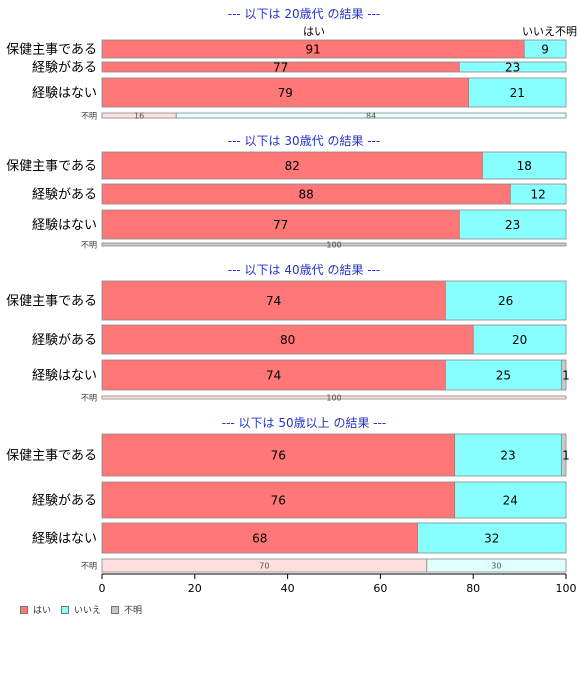  I want to click on row-label-panel3-row0: 保健主事である, so click(51, 456).